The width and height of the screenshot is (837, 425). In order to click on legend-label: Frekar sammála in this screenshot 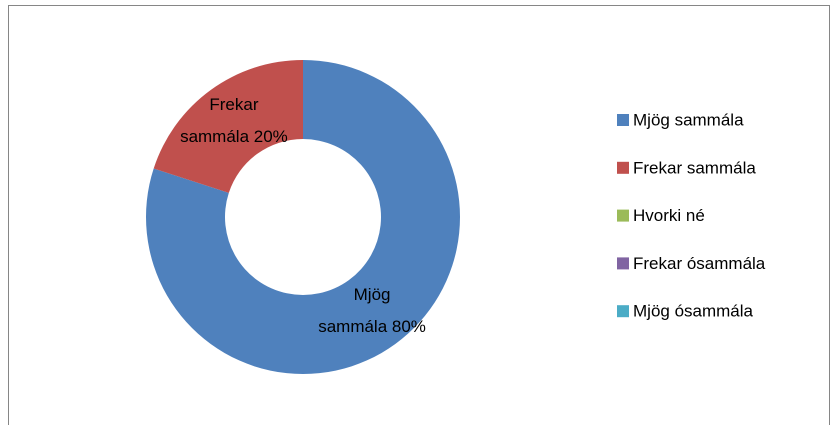, I will do `click(694, 167)`.